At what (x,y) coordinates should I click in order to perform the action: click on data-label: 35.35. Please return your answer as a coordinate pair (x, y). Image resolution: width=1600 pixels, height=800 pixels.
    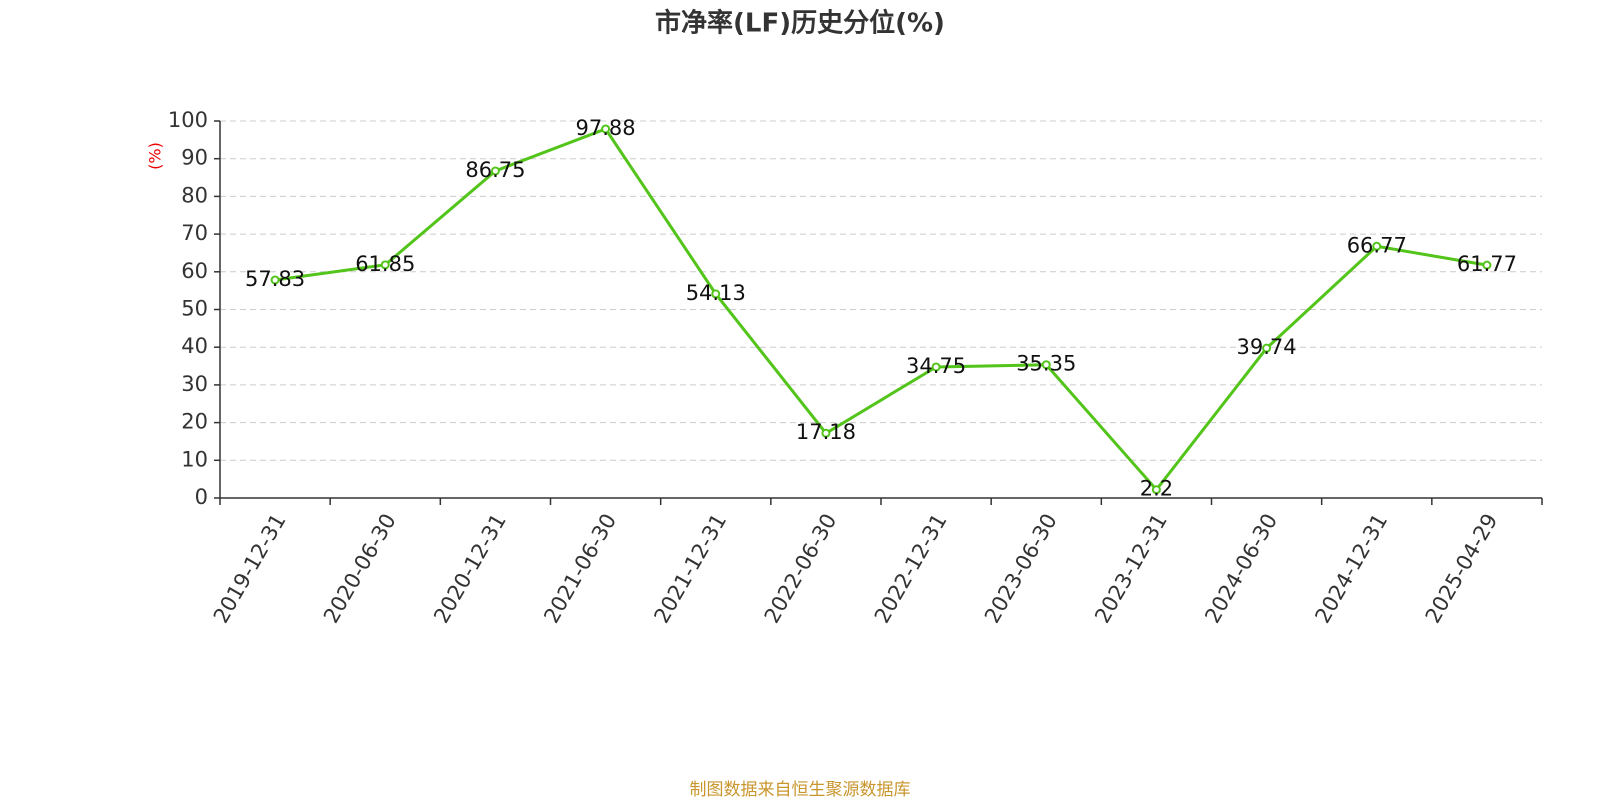
    Looking at the image, I should click on (1046, 364).